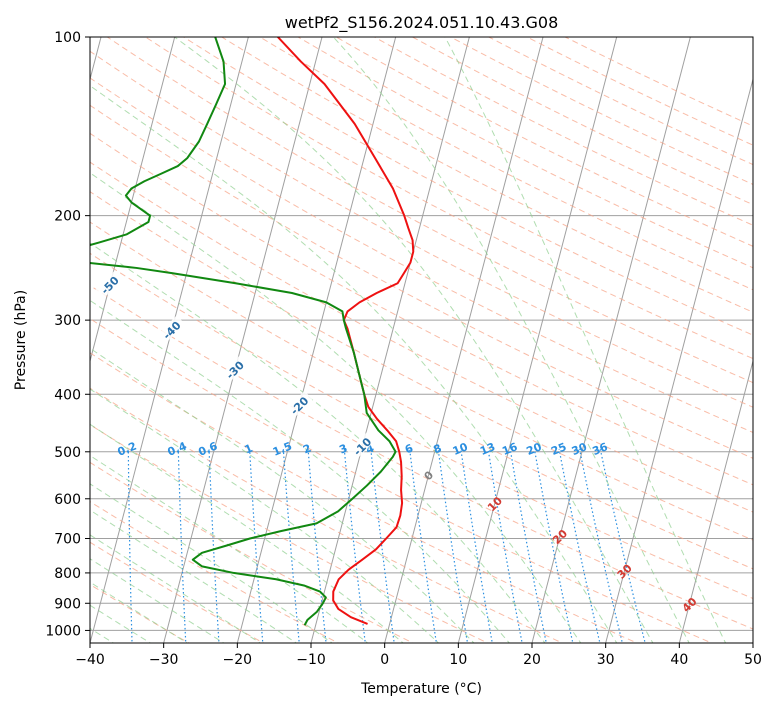 This screenshot has width=775, height=708. I want to click on y-tick-label: 200, so click(67, 217).